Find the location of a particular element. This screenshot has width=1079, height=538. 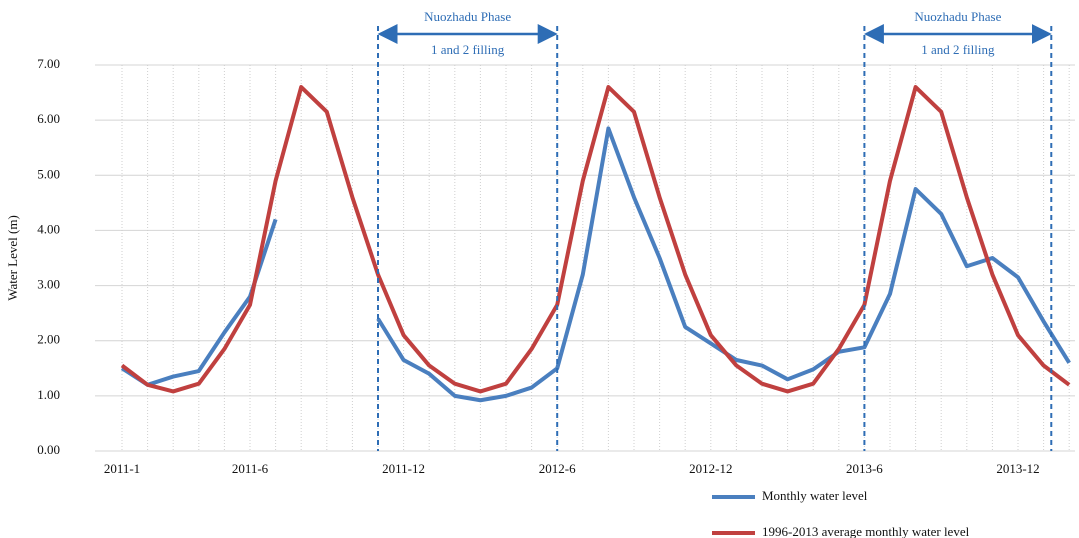

y-axis-label: Water Level (m) is located at coordinates (12, 258).